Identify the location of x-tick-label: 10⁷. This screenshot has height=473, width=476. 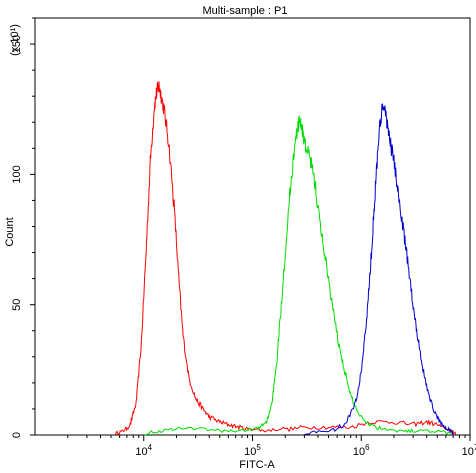
(469, 450).